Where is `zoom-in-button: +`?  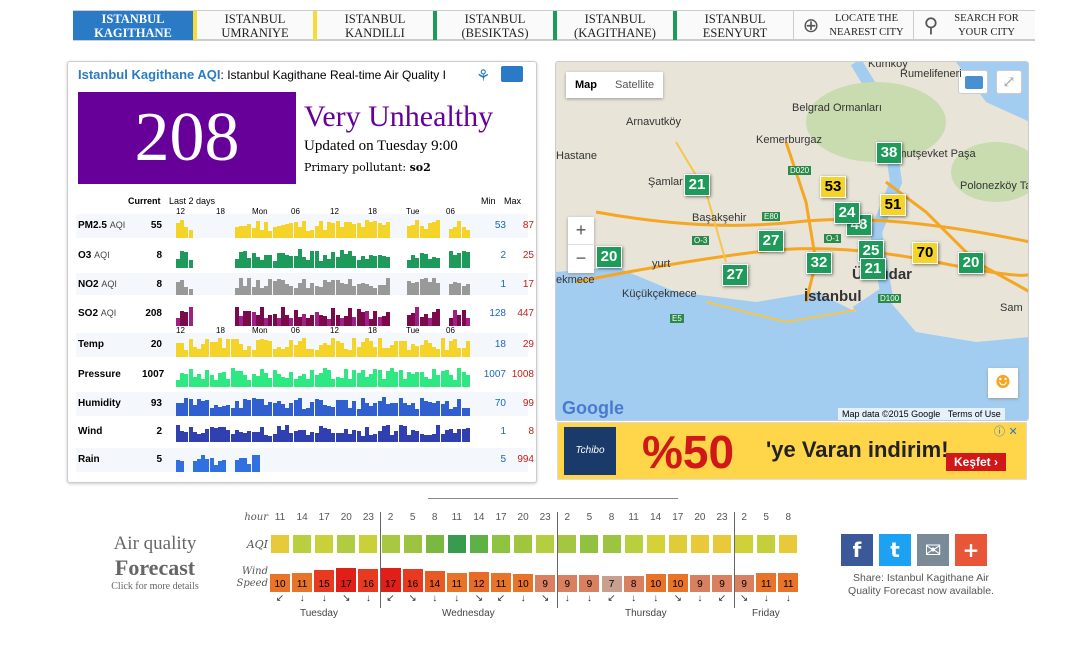 zoom-in-button: + is located at coordinates (581, 231).